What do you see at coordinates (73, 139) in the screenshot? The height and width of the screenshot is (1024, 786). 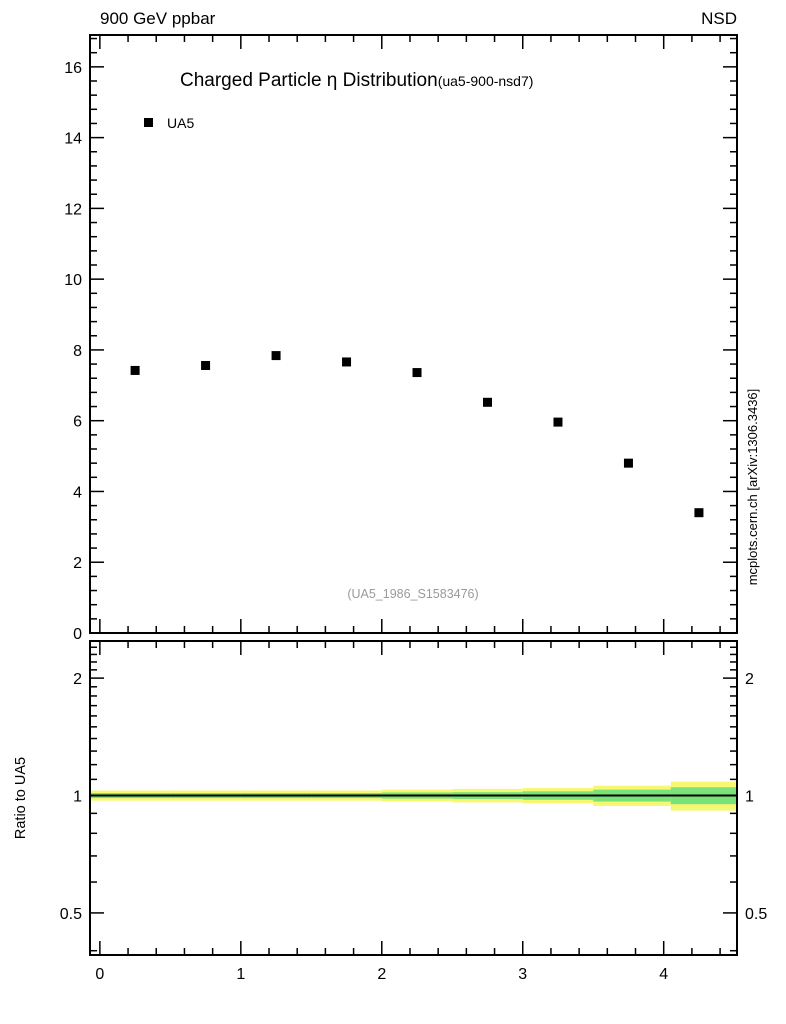 I see `tick-label: 14` at bounding box center [73, 139].